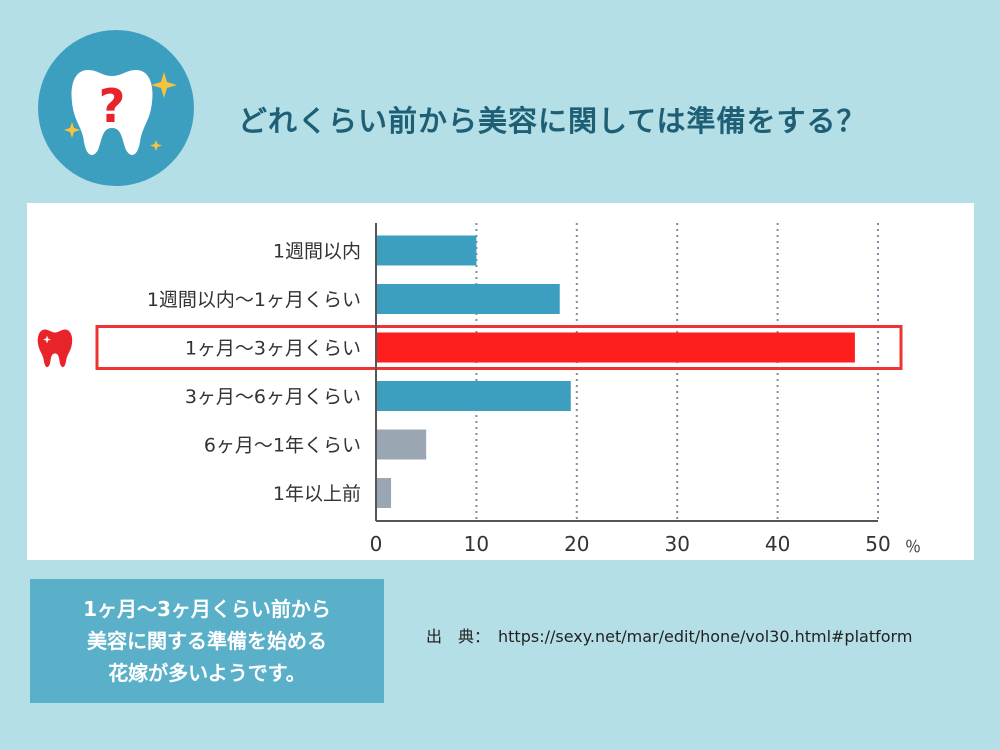  I want to click on x-tick-label: 20, so click(576, 544).